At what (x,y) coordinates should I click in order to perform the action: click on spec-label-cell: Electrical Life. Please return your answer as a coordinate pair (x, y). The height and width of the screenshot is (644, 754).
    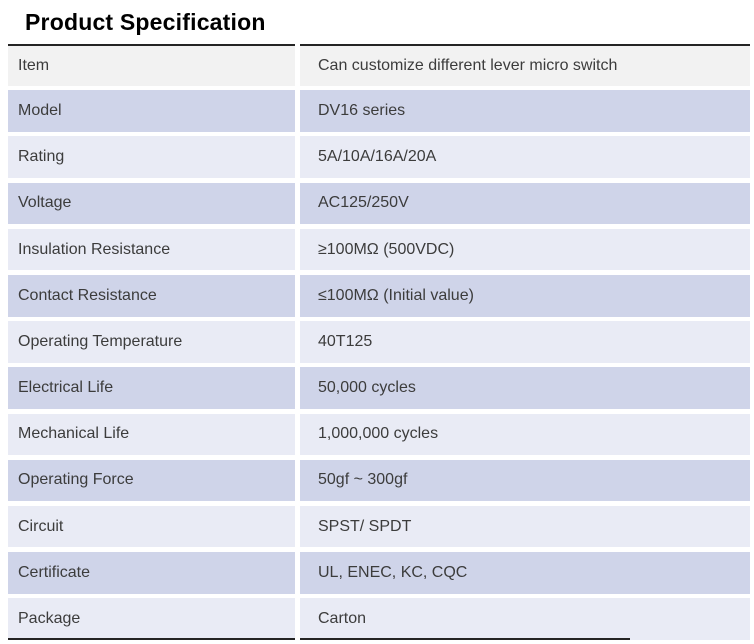
    Looking at the image, I should click on (151, 388).